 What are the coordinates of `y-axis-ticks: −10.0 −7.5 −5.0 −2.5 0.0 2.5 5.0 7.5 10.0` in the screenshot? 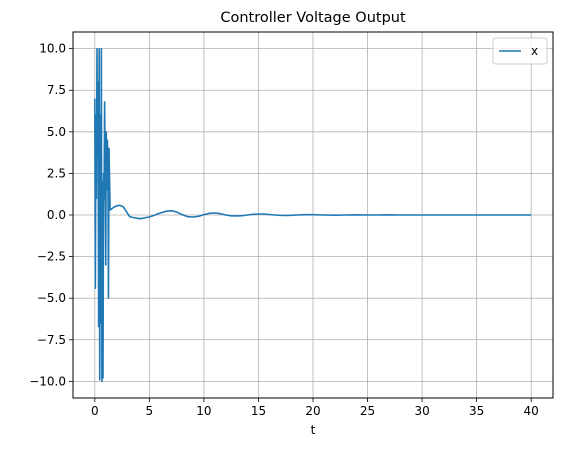 It's located at (51, 215).